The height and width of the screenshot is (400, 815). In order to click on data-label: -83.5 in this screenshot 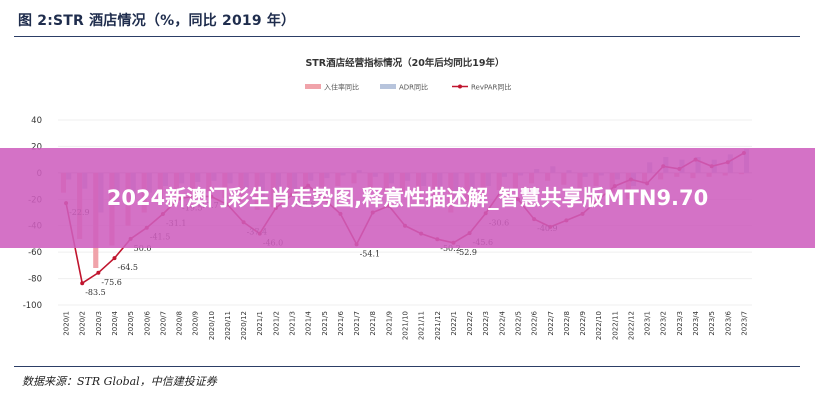, I will do `click(95, 292)`.